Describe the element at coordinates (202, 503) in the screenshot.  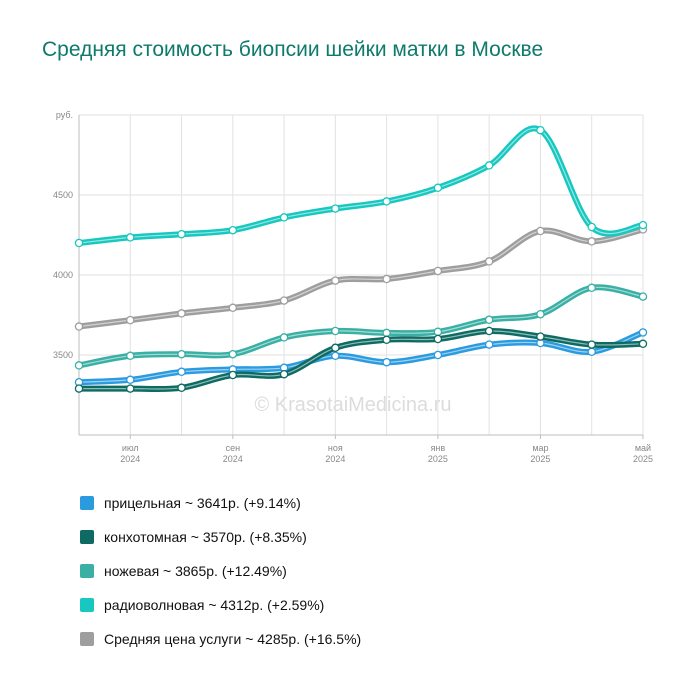
I see `legend-label: прицельная ~ 3641р. (+9.14%)` at that location.